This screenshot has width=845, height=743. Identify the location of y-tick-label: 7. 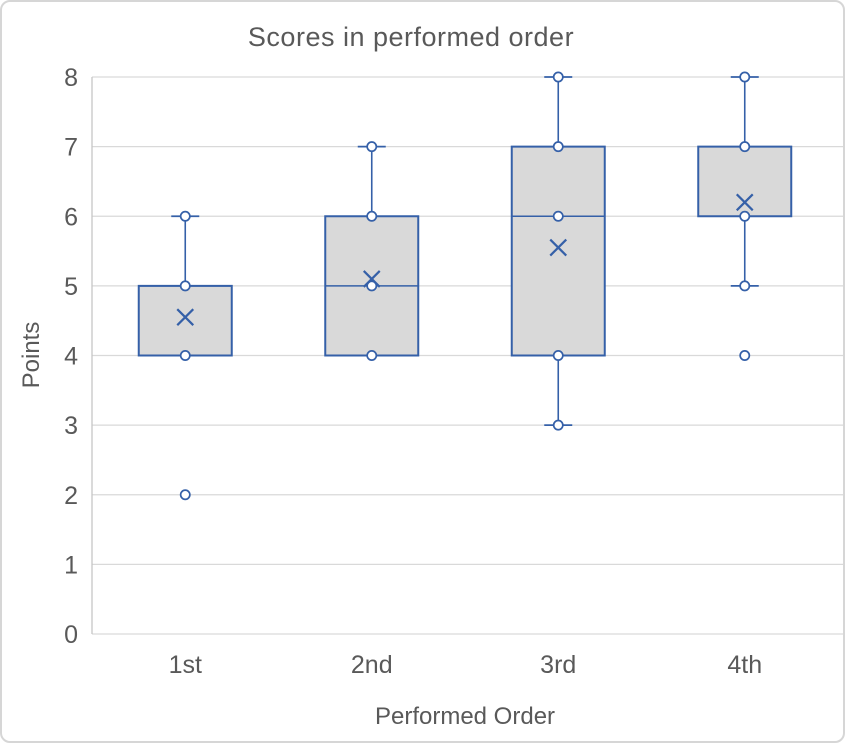
(71, 148).